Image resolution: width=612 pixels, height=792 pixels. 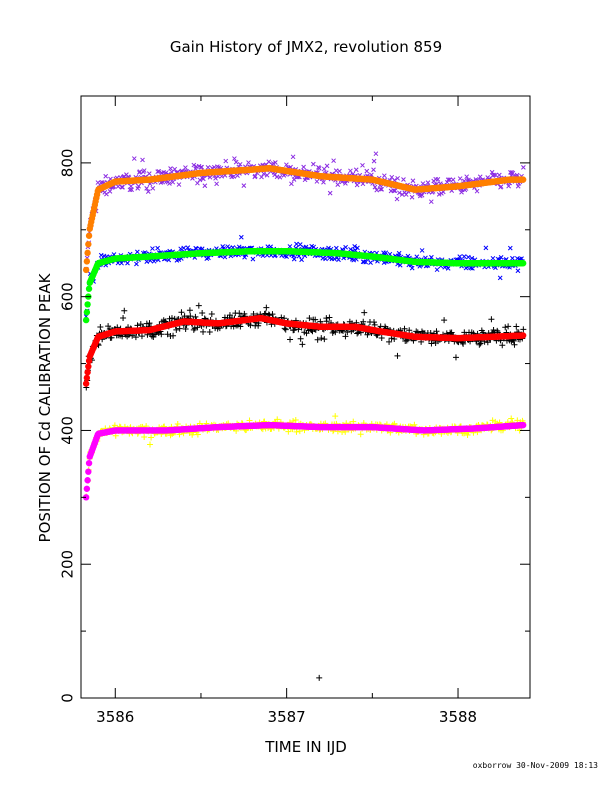 I want to click on y-tick-label: 200, so click(x=68, y=564).